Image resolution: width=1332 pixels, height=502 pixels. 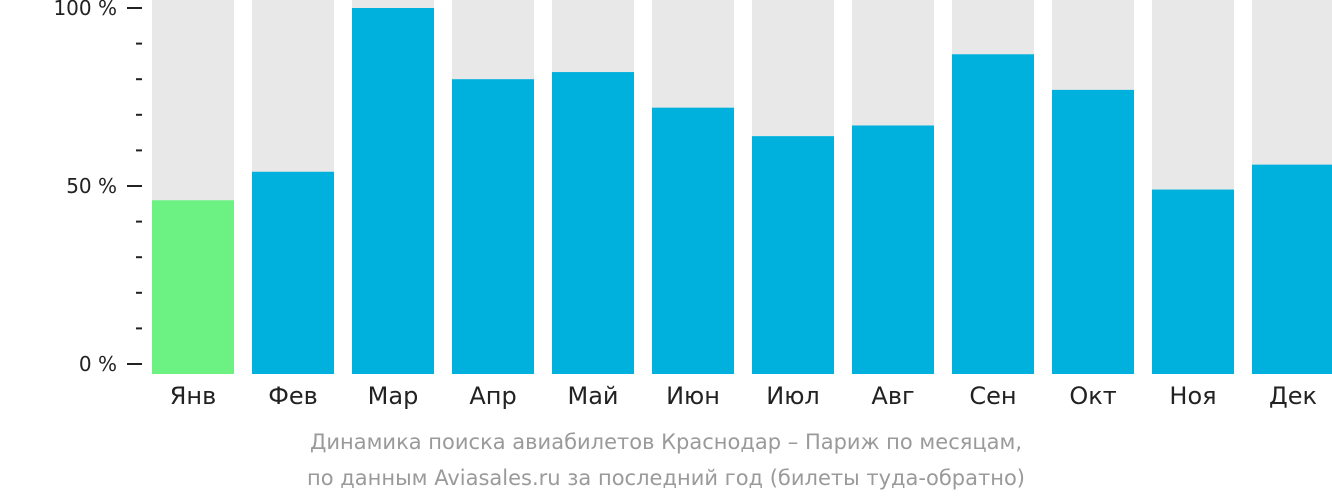 I want to click on y-tick-label: 0 %, so click(x=98, y=364).